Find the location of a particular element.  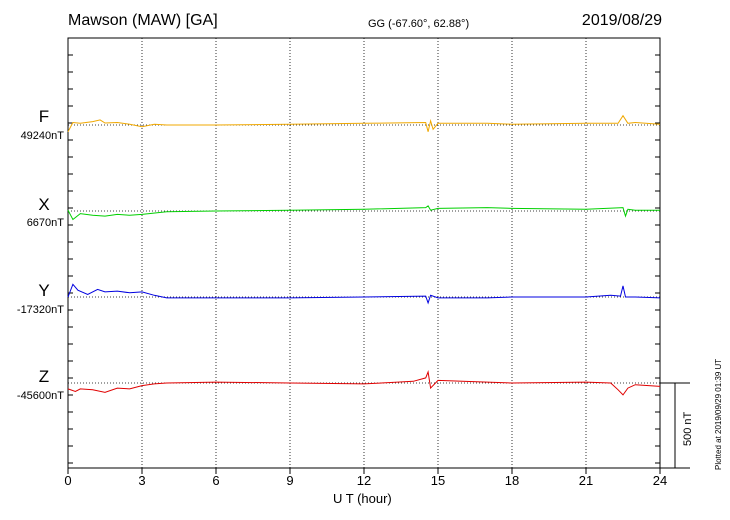

x-tick-label: 9 is located at coordinates (290, 480).